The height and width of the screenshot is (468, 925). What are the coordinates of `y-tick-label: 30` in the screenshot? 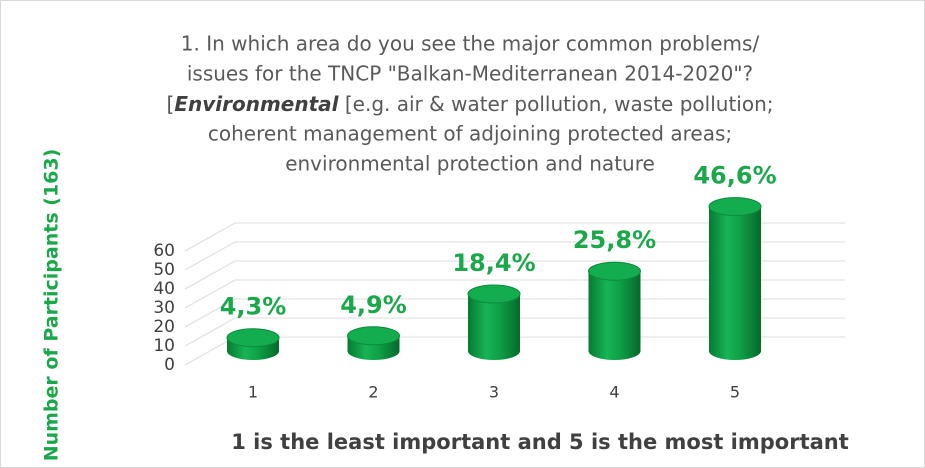 It's located at (164, 308).